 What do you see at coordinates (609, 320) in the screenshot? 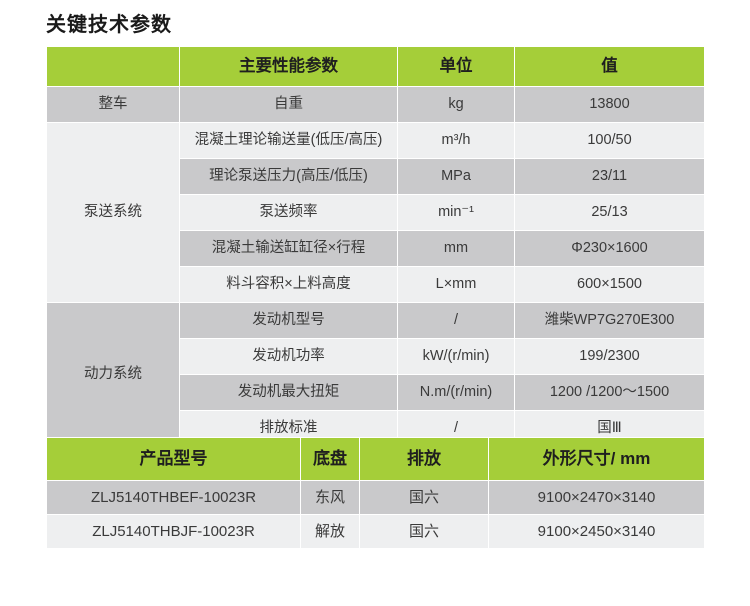
I see `param-value: 潍柴WP7G270E300` at bounding box center [609, 320].